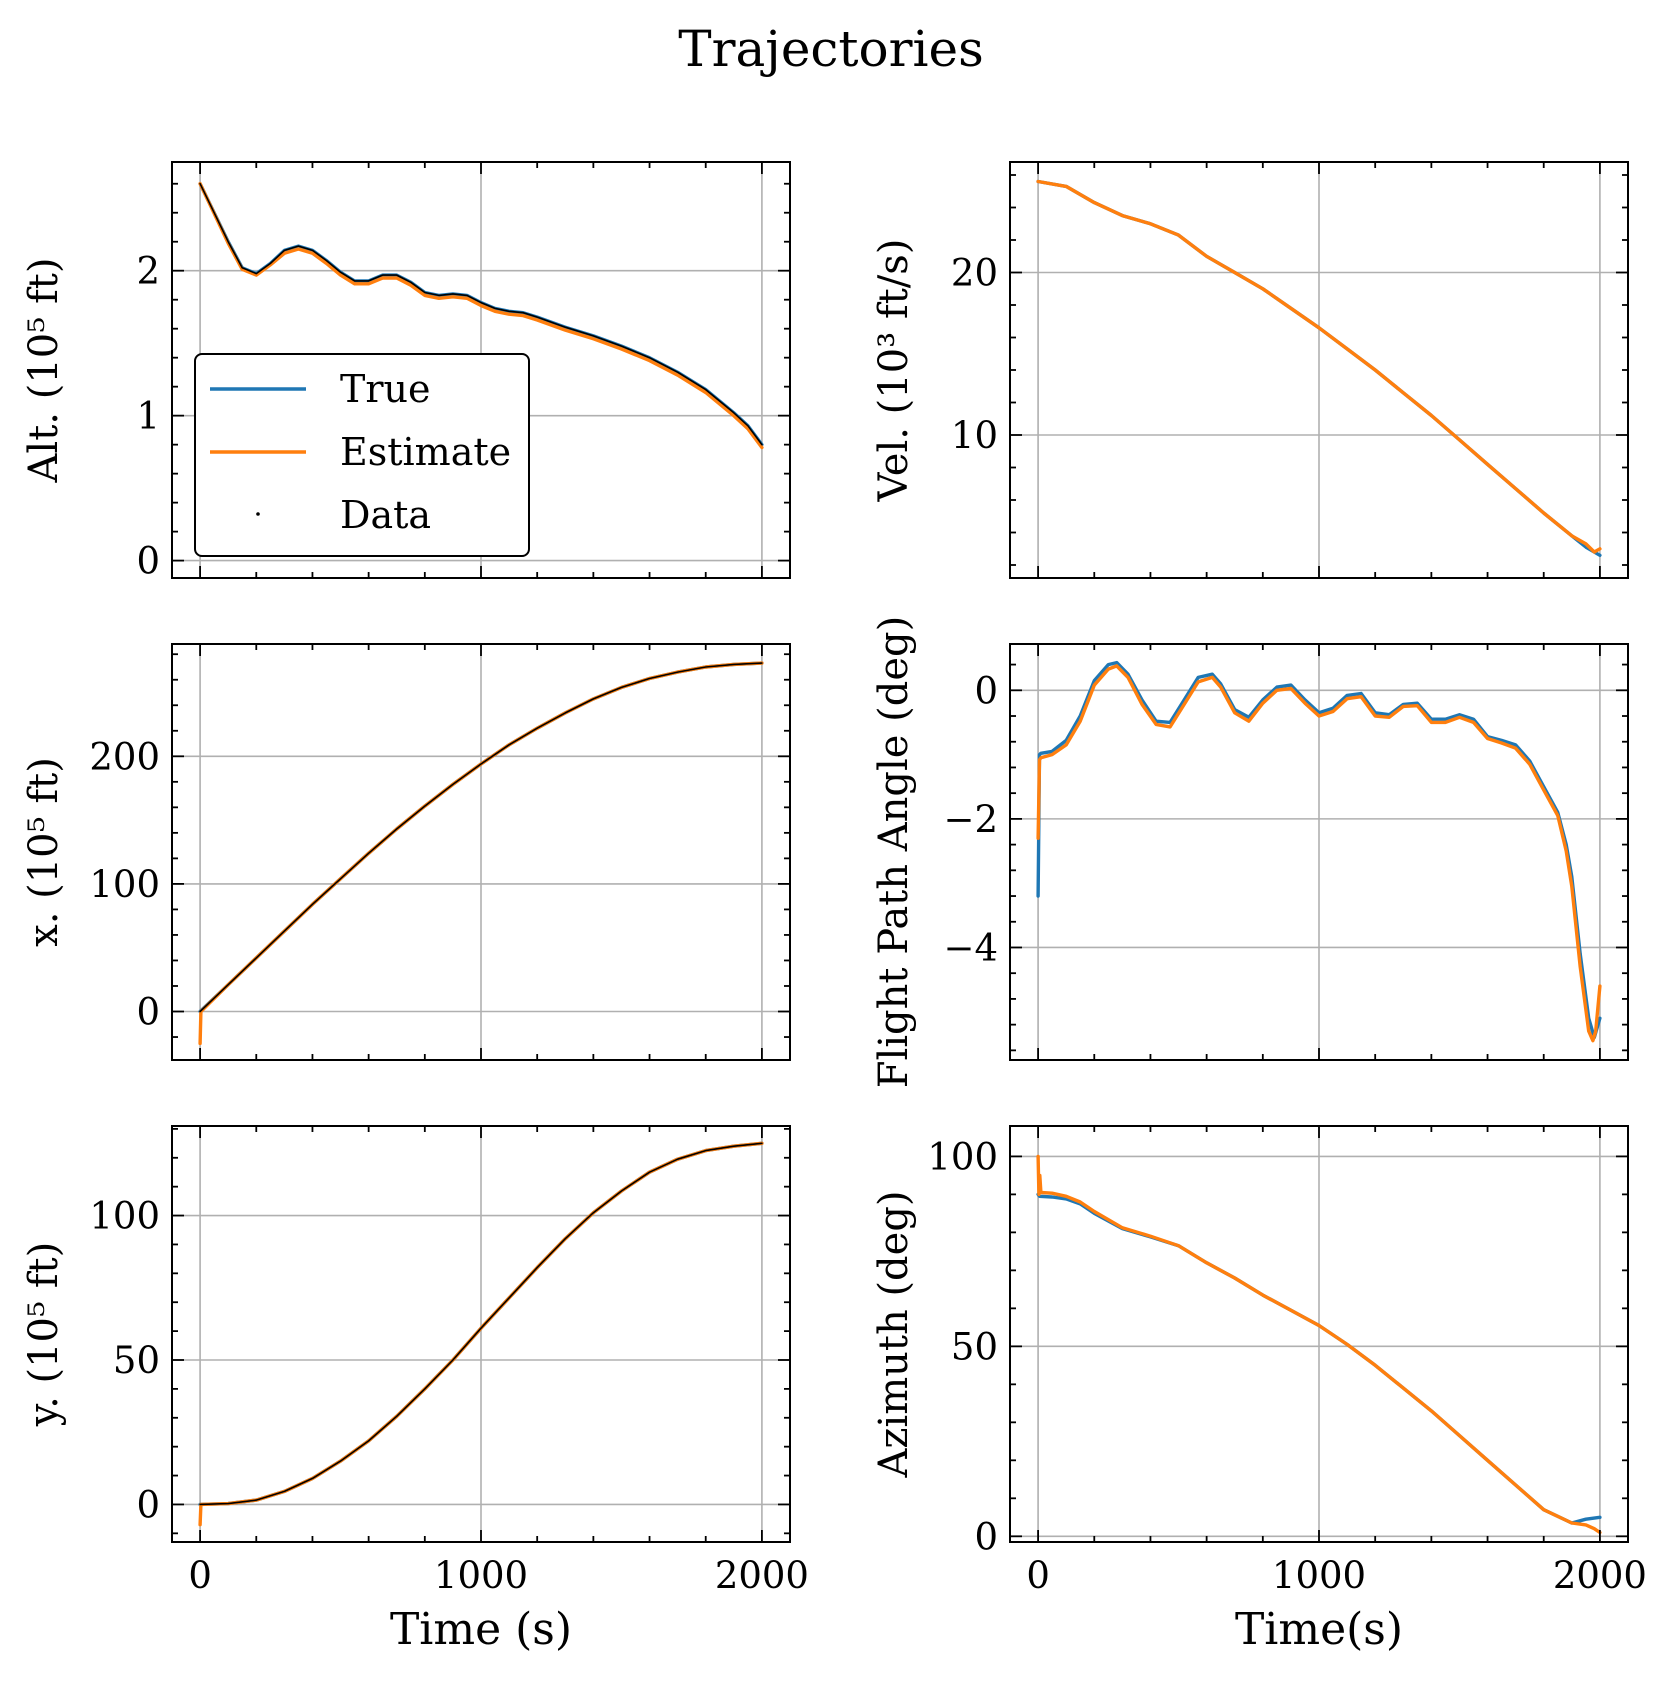  Describe the element at coordinates (258, 514) in the screenshot. I see `legend-data-marker` at that location.